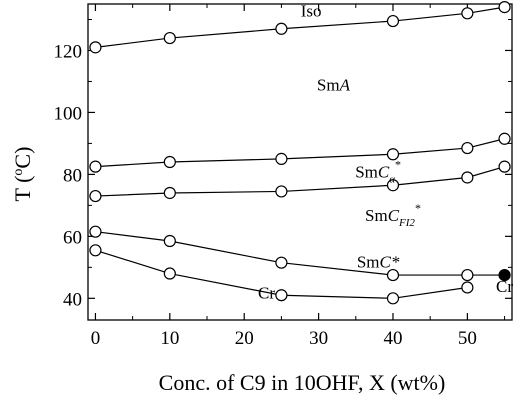 Image resolution: width=515 pixels, height=399 pixels. What do you see at coordinates (18, 172) in the screenshot?
I see `y-axis-title-degree: o` at bounding box center [18, 172].